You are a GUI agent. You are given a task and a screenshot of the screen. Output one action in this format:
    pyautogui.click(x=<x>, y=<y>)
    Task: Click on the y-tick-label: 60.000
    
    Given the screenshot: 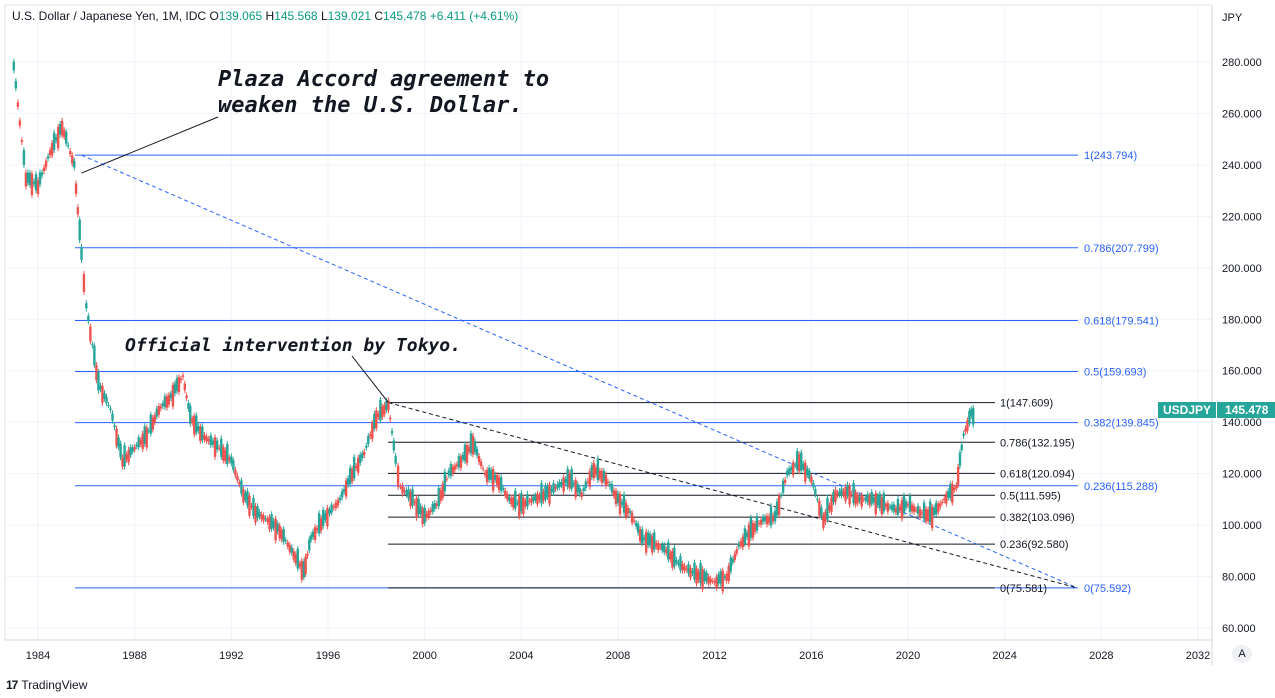 What is the action you would take?
    pyautogui.click(x=1239, y=629)
    